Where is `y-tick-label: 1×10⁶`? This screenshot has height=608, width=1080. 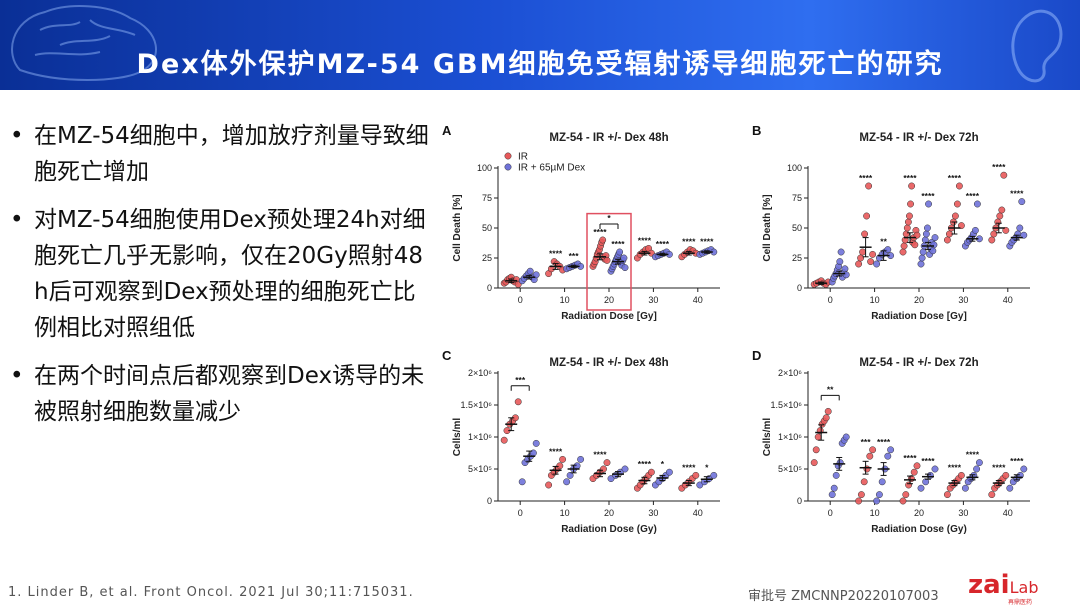
y-tick-label: 1×10⁶ is located at coordinates (480, 437).